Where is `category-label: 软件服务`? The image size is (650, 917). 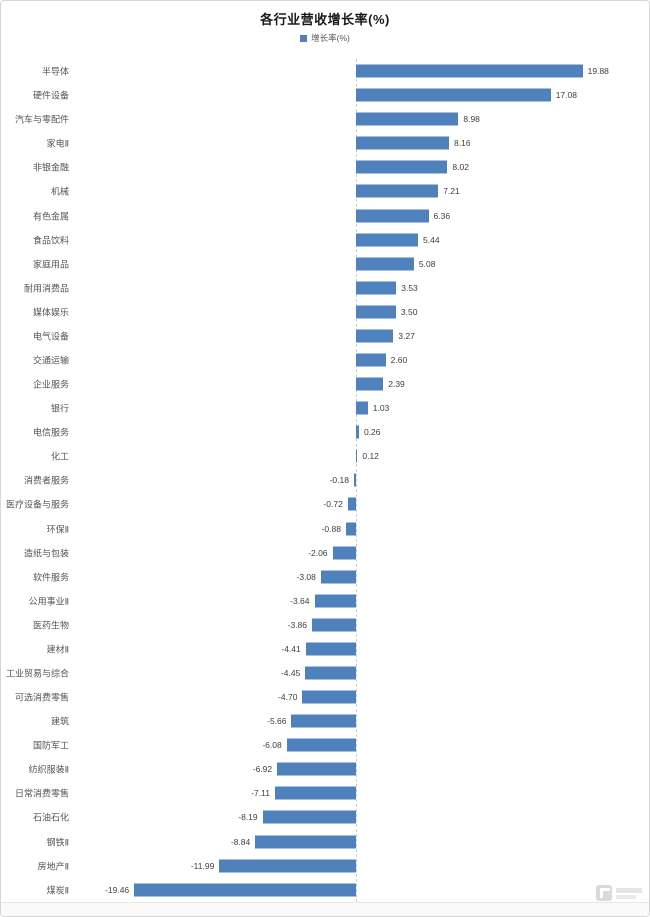 category-label: 软件服务 is located at coordinates (50, 577).